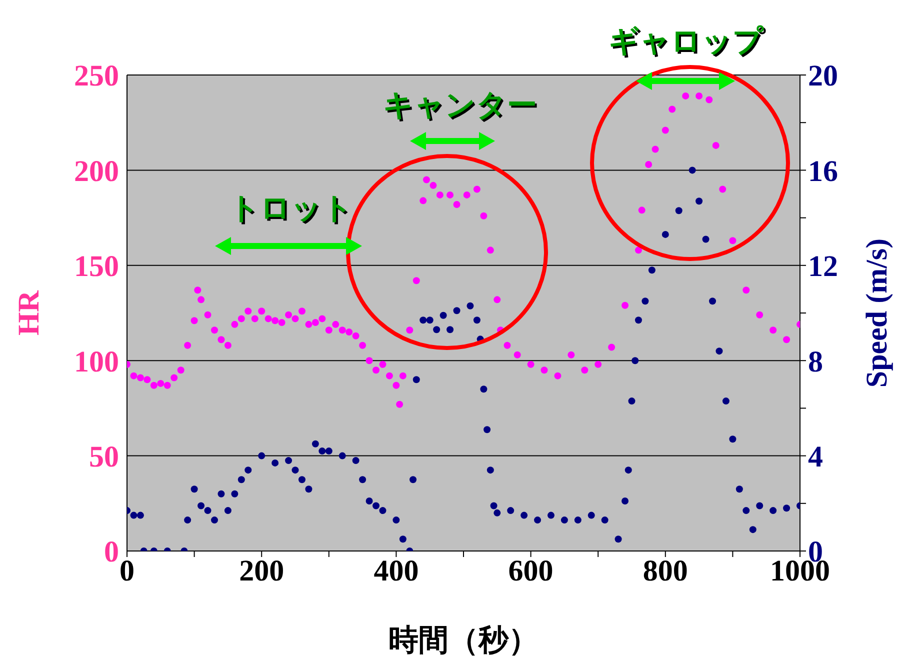 Image resolution: width=908 pixels, height=669 pixels. What do you see at coordinates (823, 76) in the screenshot?
I see `y2-tick-label: 20` at bounding box center [823, 76].